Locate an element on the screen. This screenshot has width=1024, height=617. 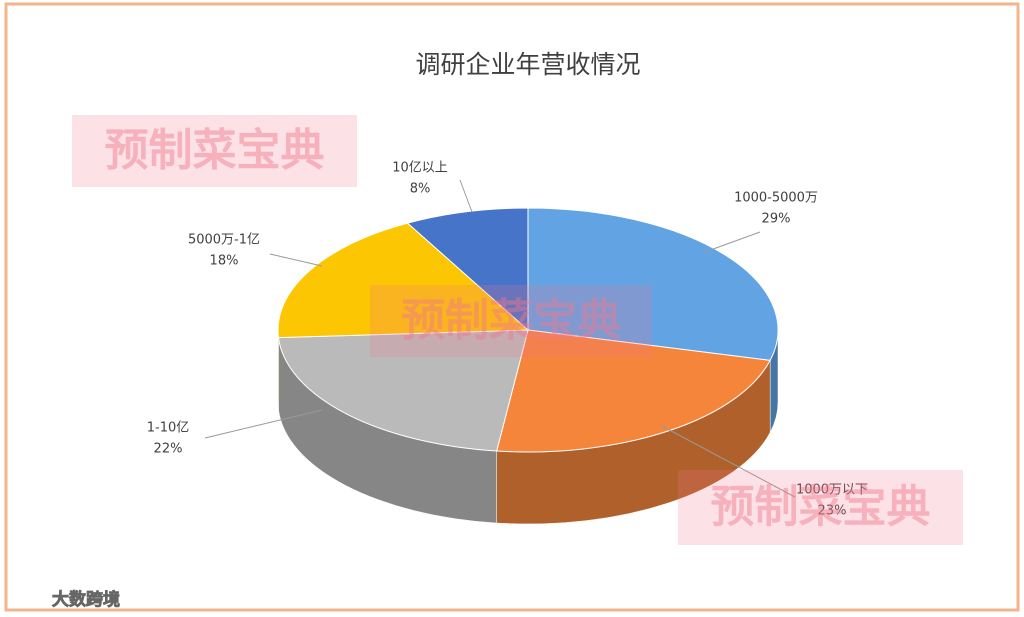
slice-label: 10亿以上 is located at coordinates (420, 168).